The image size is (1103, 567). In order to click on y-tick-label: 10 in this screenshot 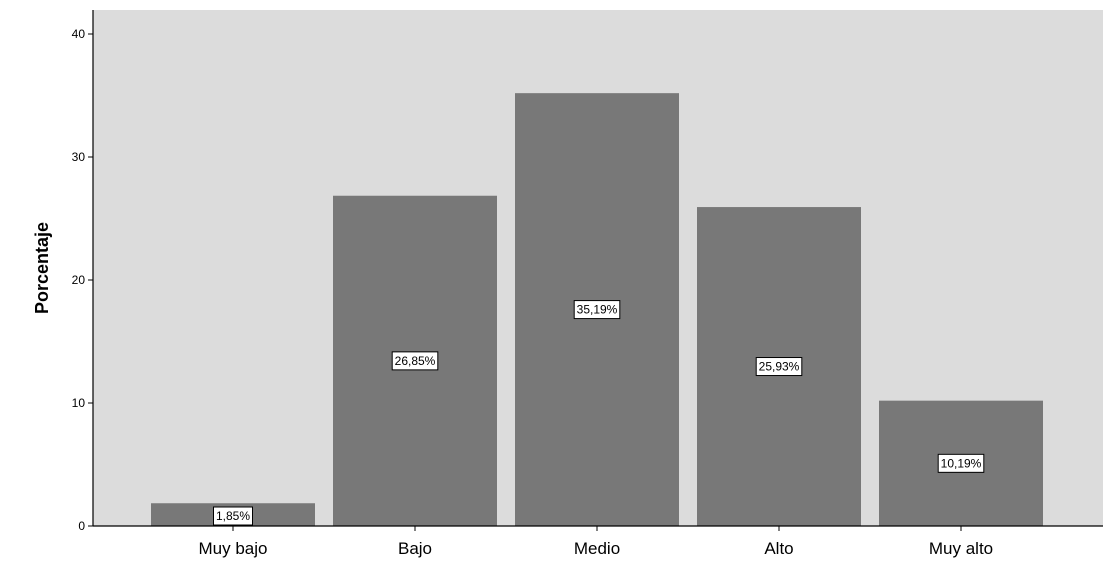, I will do `click(79, 403)`.